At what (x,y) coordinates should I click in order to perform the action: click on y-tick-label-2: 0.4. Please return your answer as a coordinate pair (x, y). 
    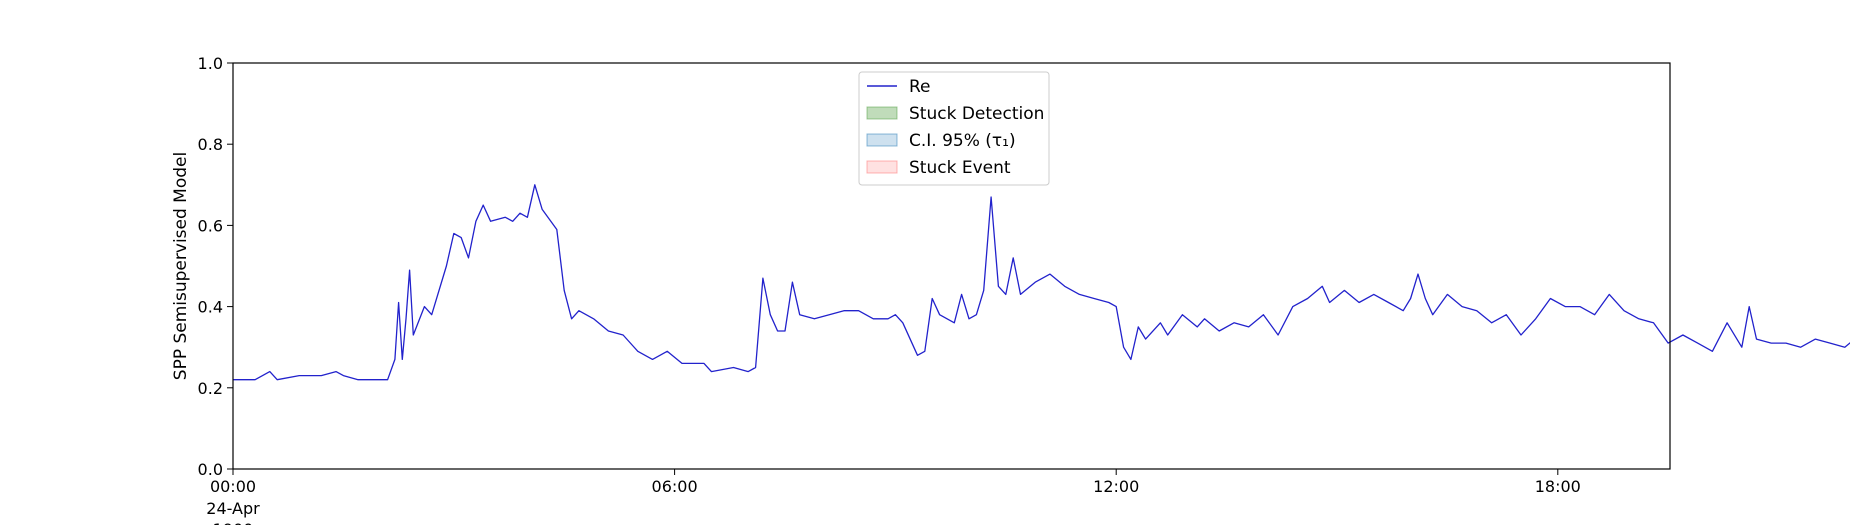
    Looking at the image, I should click on (210, 307).